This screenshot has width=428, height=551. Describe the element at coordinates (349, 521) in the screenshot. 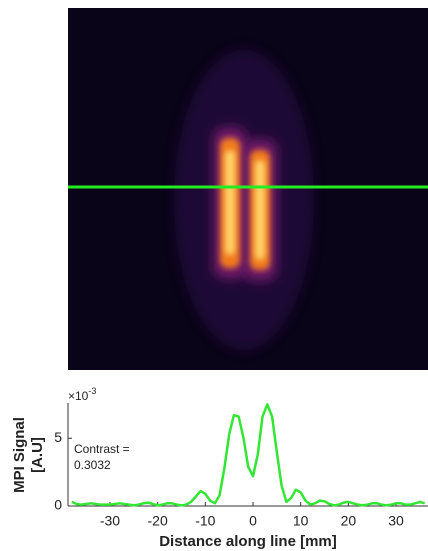

I see `x-tick-label: 20` at that location.